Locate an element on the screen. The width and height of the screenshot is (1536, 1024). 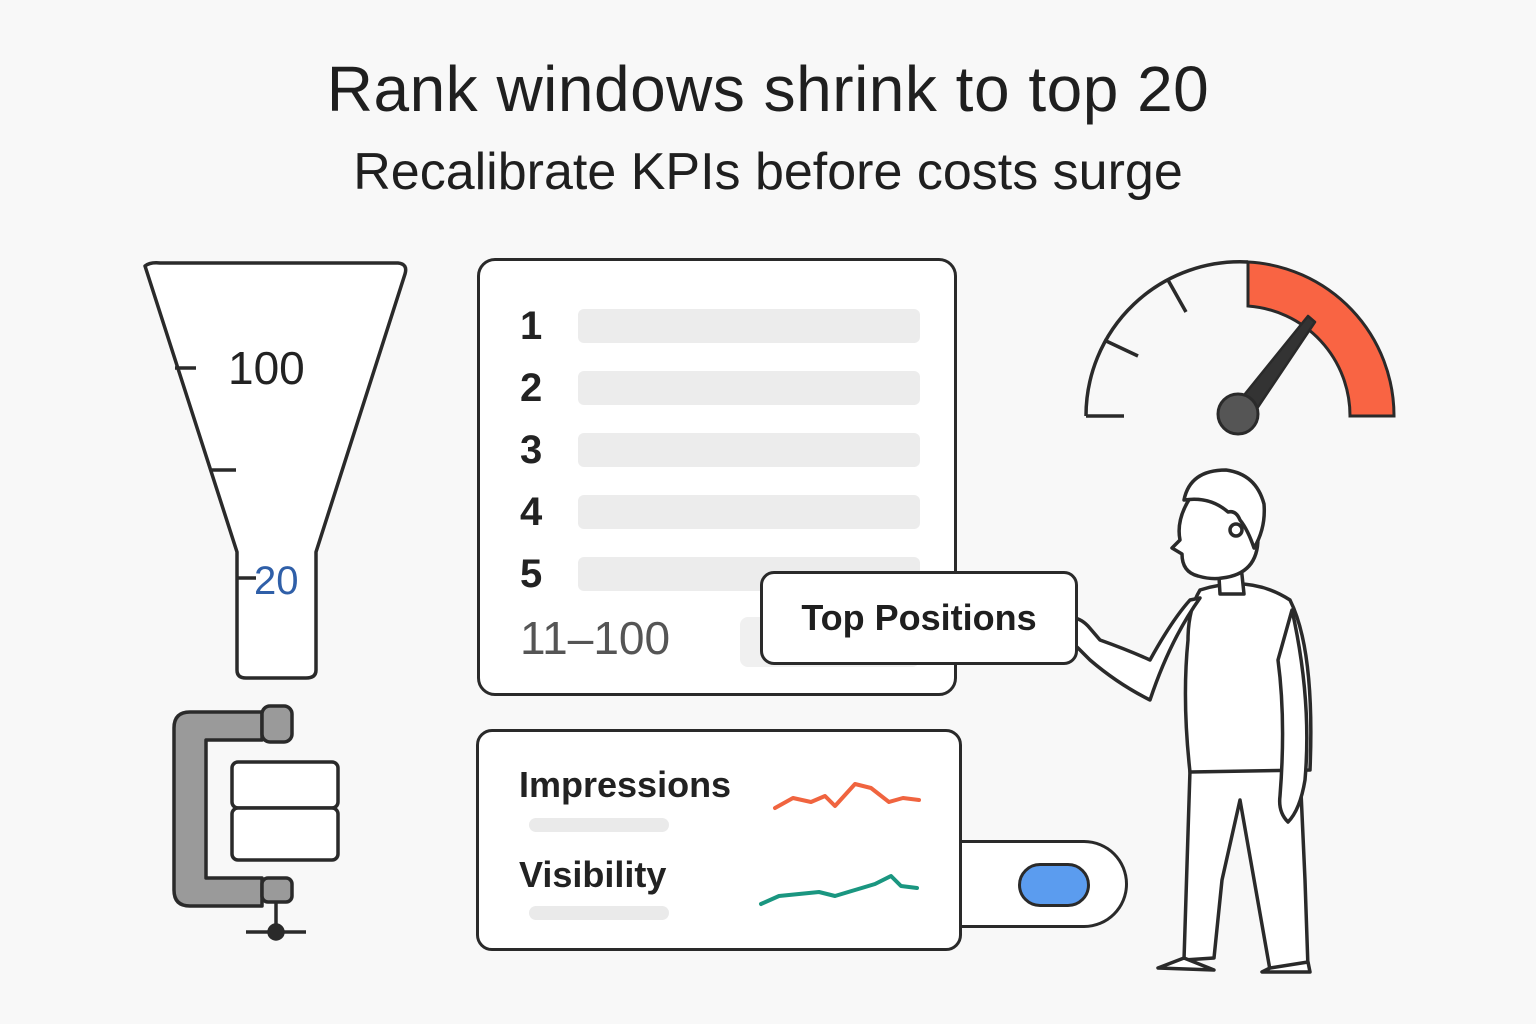
page-title: Rank windows shrink to top 20 is located at coordinates (768, 89).